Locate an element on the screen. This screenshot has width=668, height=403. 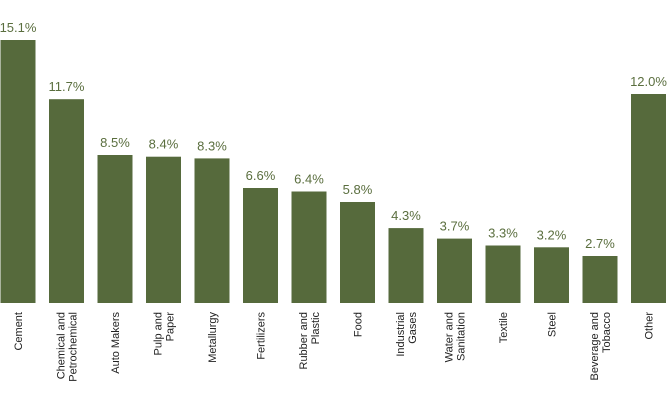
category-label-8-line-0: Industrial is located at coordinates (401, 334).